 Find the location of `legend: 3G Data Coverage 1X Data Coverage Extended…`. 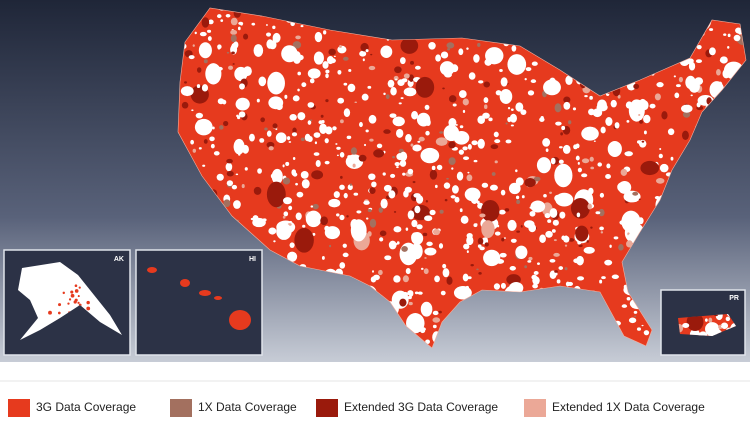

legend: 3G Data Coverage 1X Data Coverage Extended… is located at coordinates (356, 408).